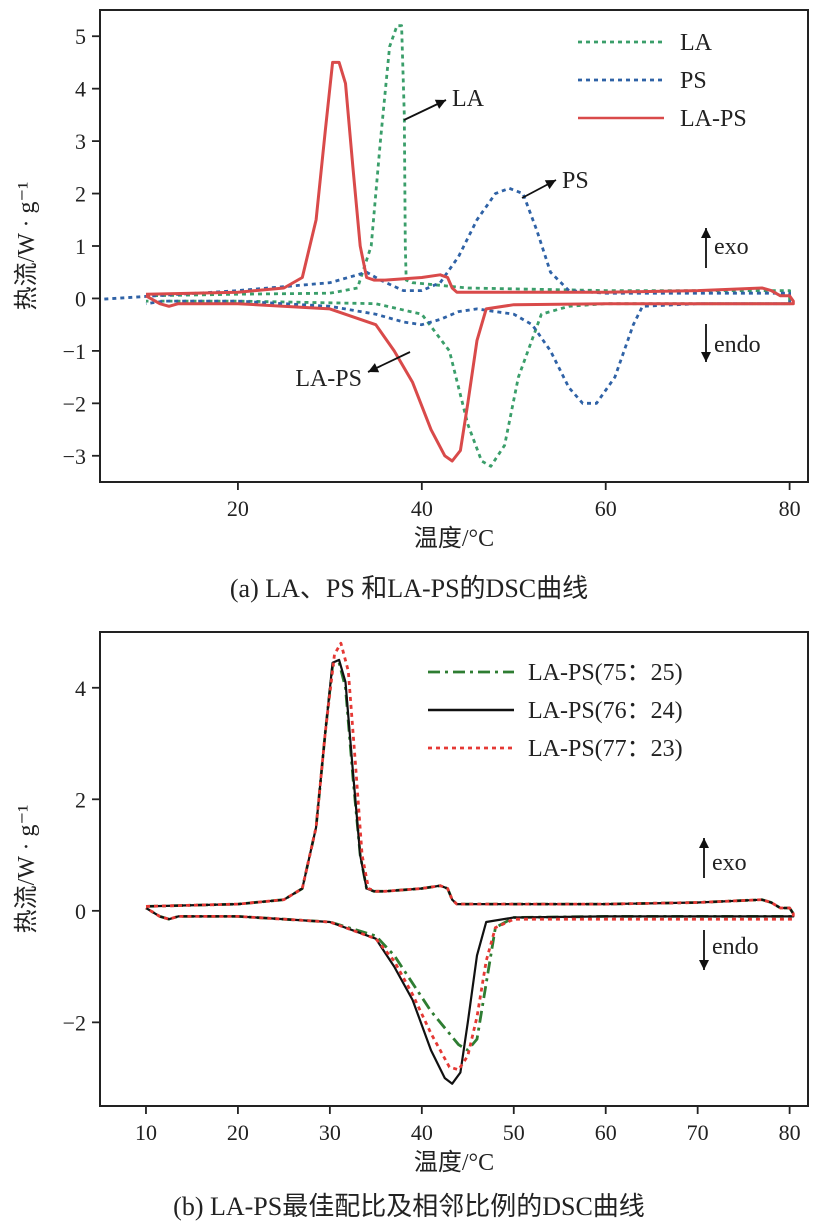 The image size is (818, 1232). I want to click on caption-b: (b) LA-PS最佳配比及相邻比例的DSC曲线, so click(409, 1206).